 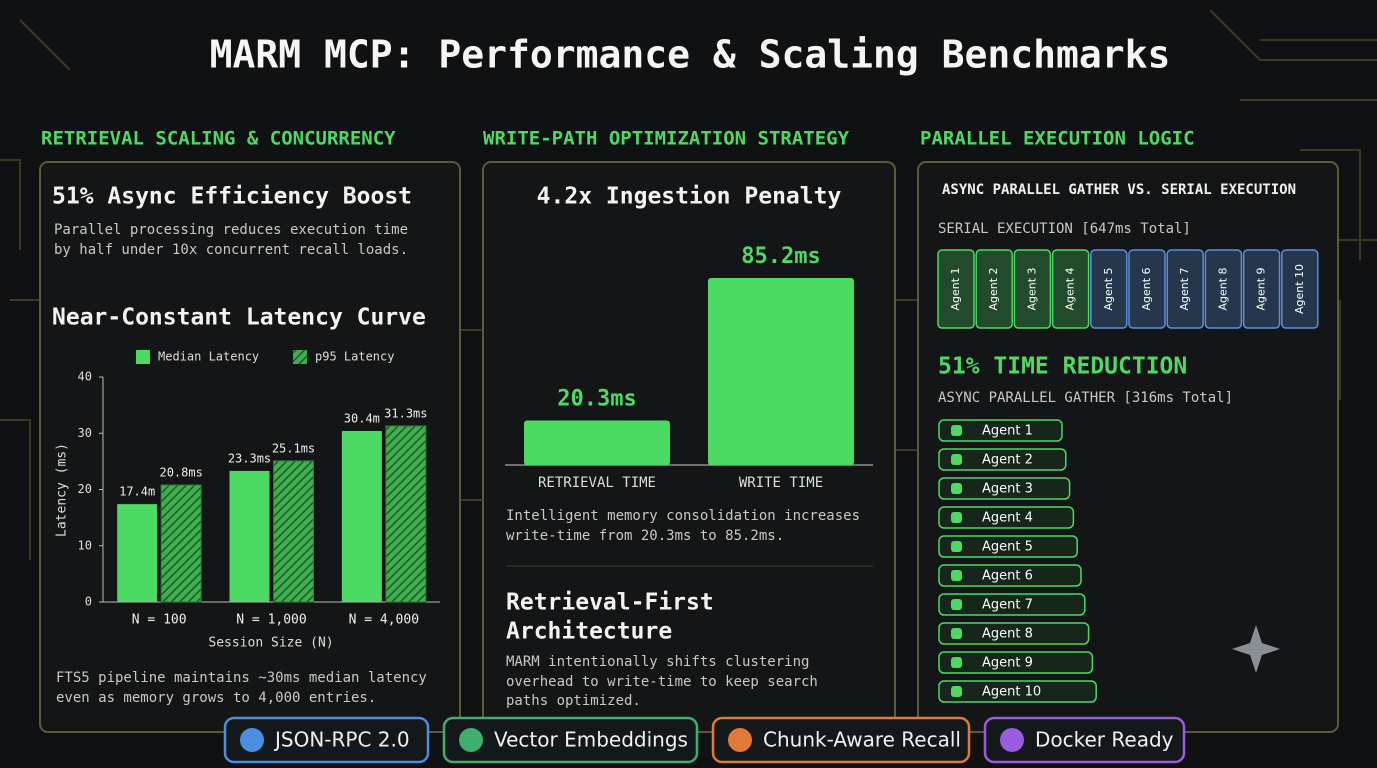 What do you see at coordinates (354, 357) in the screenshot?
I see `legend-label: p95 Latency` at bounding box center [354, 357].